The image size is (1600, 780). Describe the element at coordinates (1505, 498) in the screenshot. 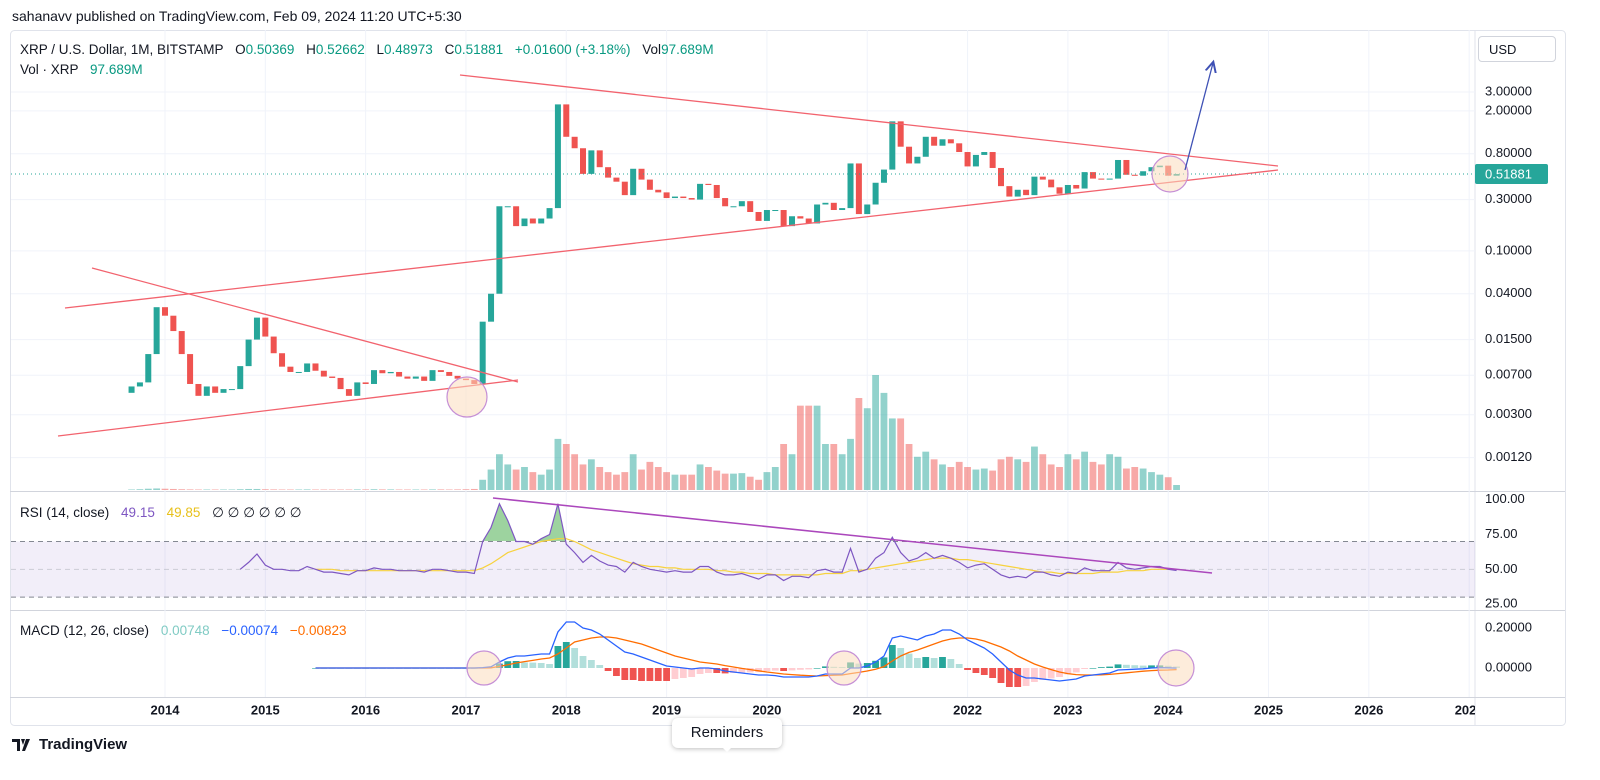

I see `y-tick-label: 100.00` at that location.